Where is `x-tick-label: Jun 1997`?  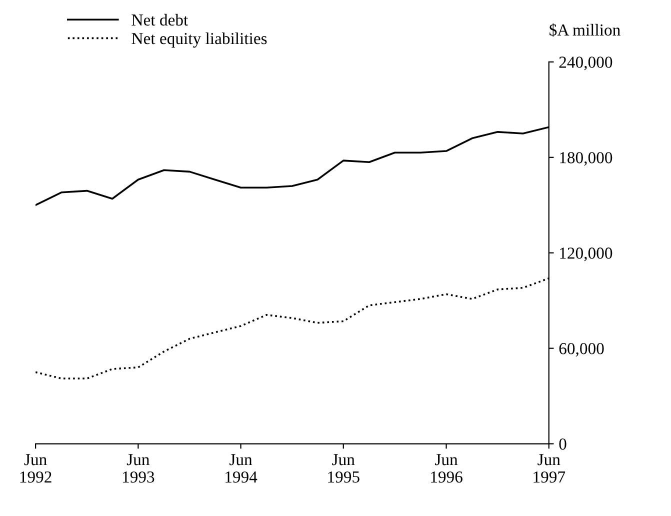
x-tick-label: Jun 1997 is located at coordinates (550, 468).